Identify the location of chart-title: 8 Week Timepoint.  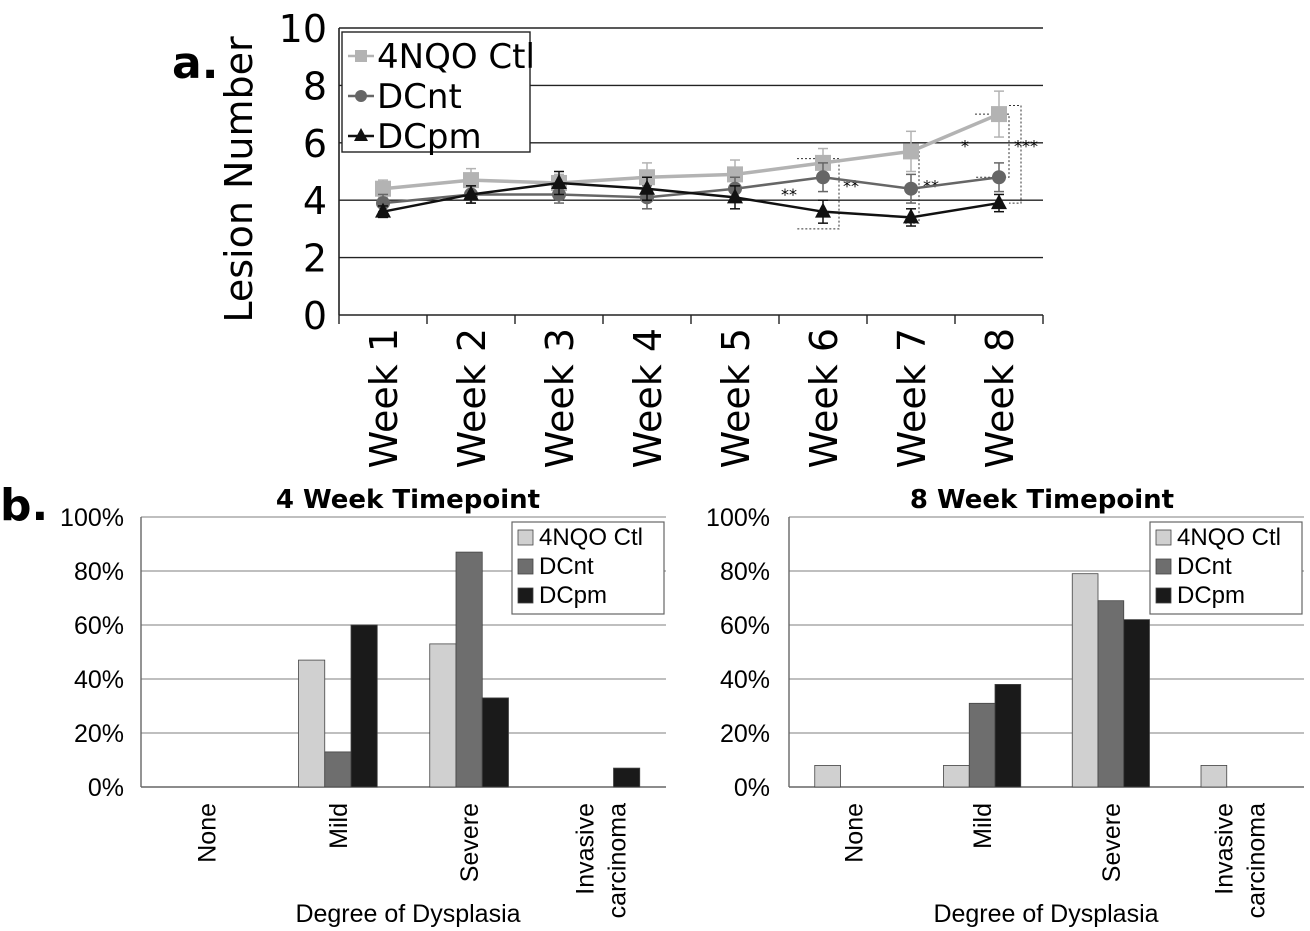
(1042, 500).